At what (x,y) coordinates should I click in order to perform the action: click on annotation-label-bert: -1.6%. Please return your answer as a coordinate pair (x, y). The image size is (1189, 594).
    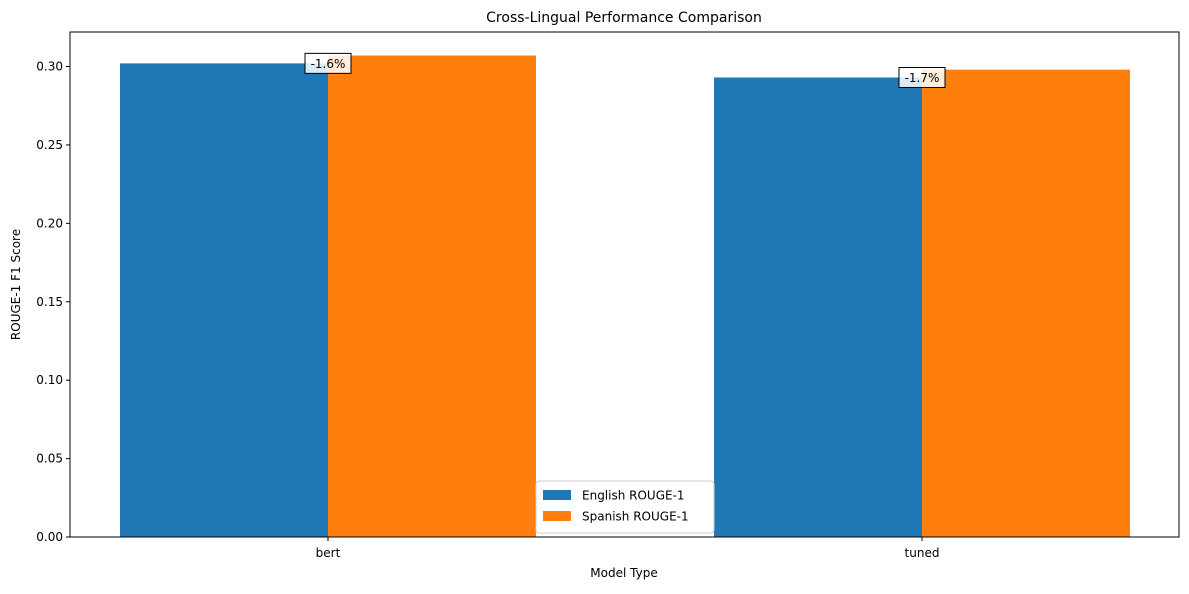
    Looking at the image, I should click on (328, 64).